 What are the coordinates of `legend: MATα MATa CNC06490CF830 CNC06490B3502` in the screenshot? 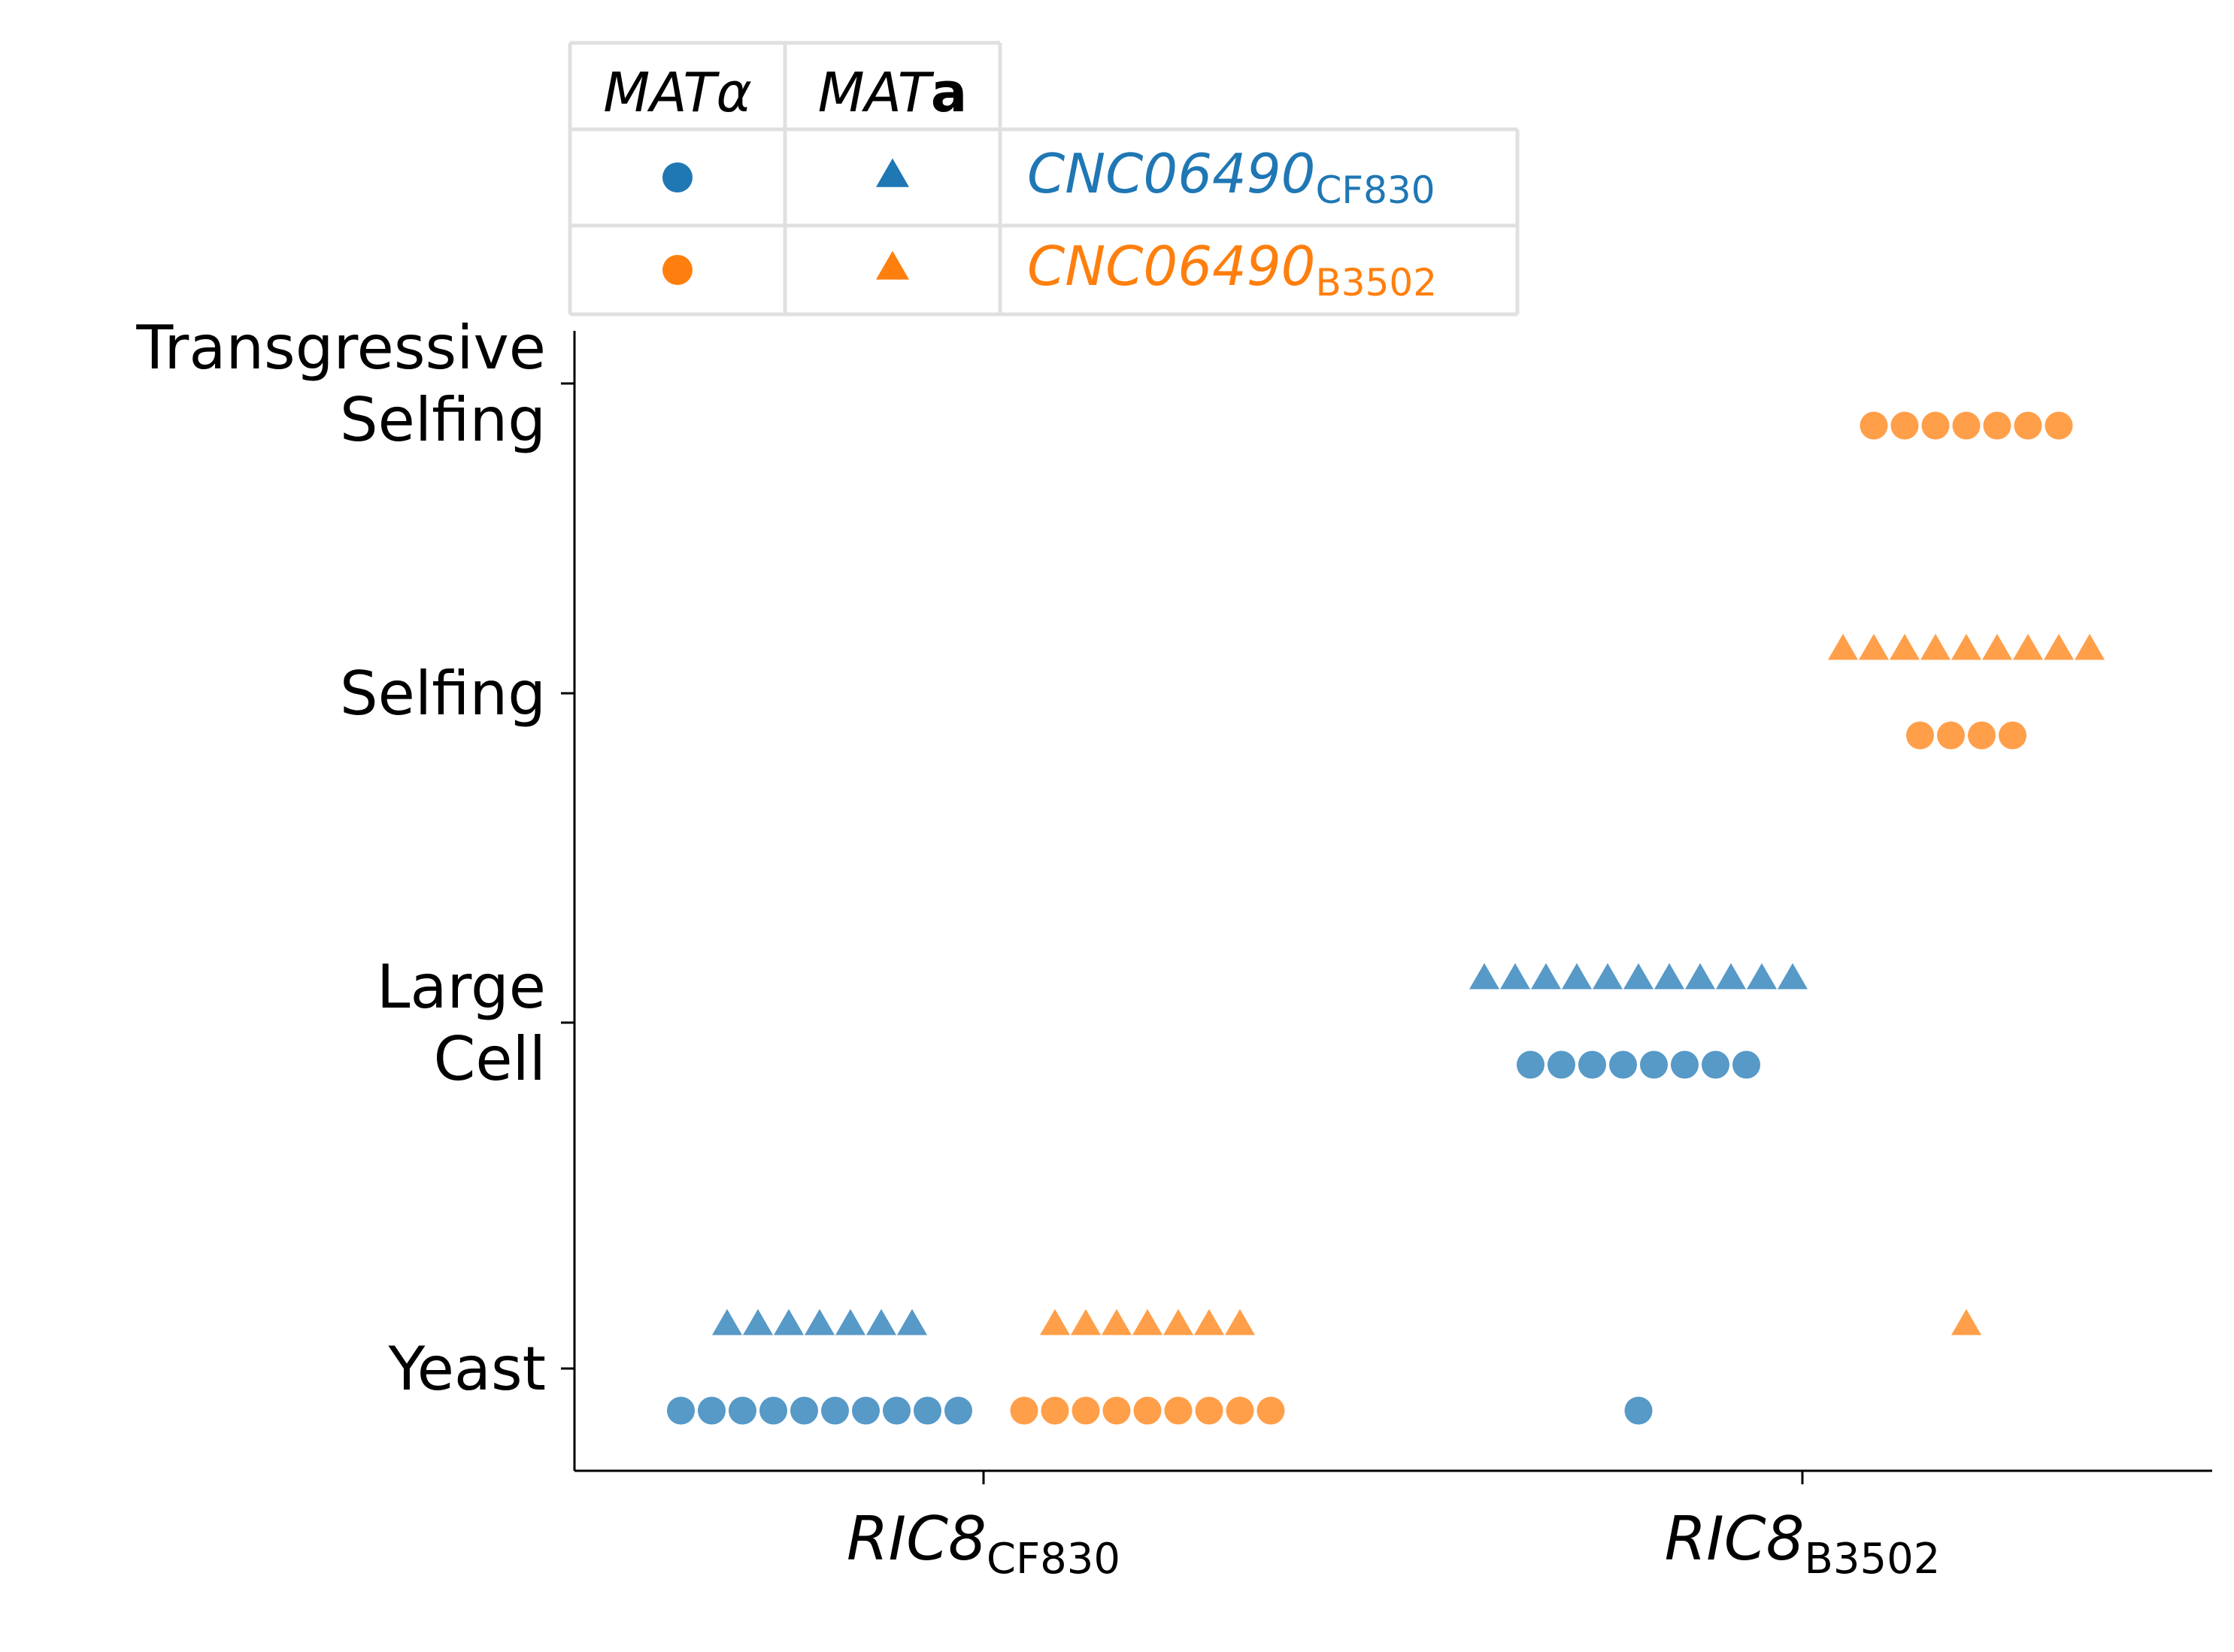 It's located at (1044, 179).